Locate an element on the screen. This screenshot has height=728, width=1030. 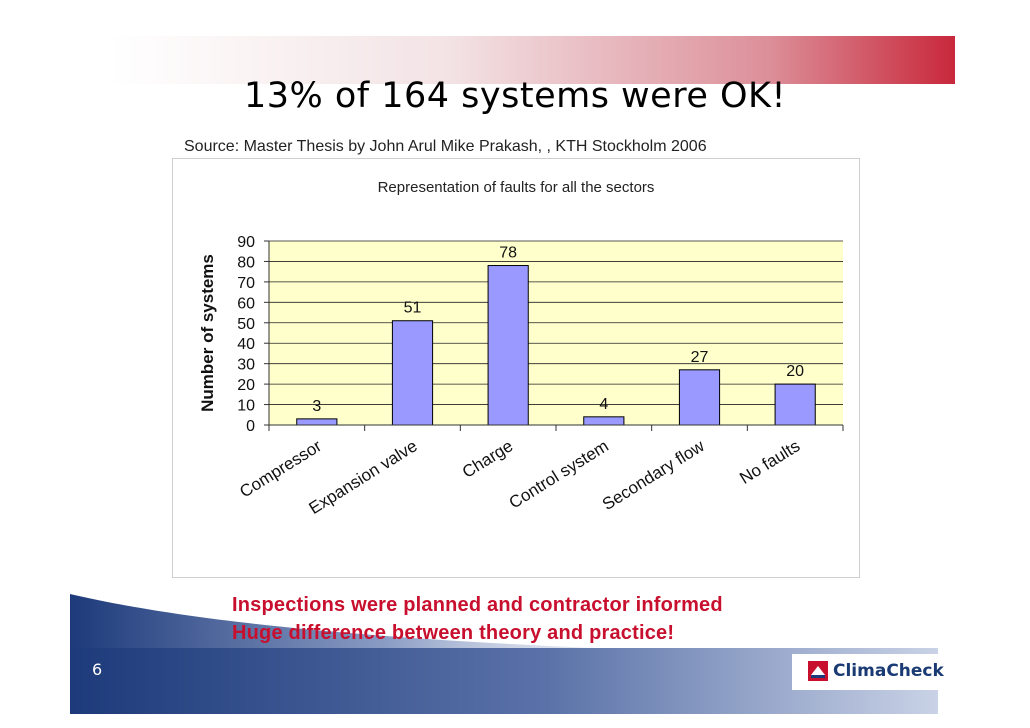
y-tick-label: 50 is located at coordinates (246, 324).